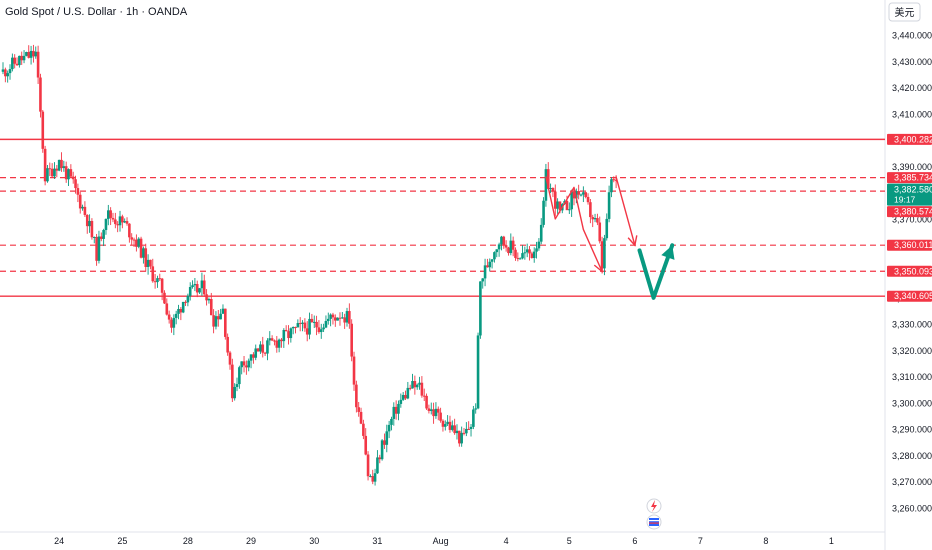 This screenshot has height=550, width=932. What do you see at coordinates (912, 430) in the screenshot?
I see `y-tick-label: 3,290.000` at bounding box center [912, 430].